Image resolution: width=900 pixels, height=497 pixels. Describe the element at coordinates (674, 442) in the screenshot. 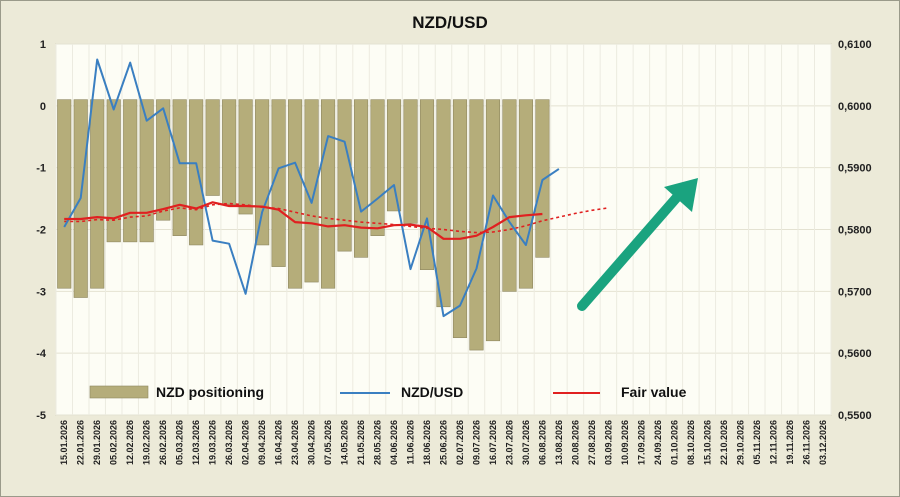

I see `x-tick-label: 01.10.2026` at that location.